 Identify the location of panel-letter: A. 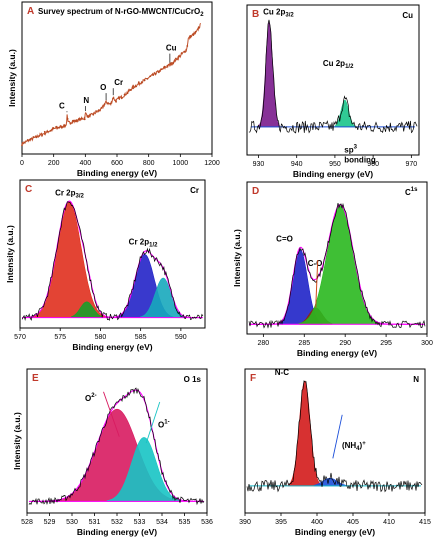
(30, 11).